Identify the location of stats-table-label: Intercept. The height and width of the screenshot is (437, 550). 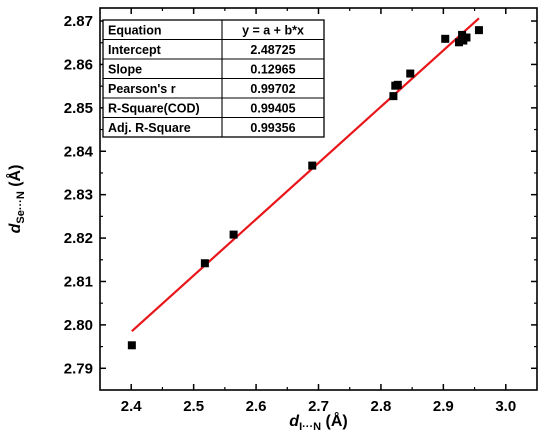
(135, 50).